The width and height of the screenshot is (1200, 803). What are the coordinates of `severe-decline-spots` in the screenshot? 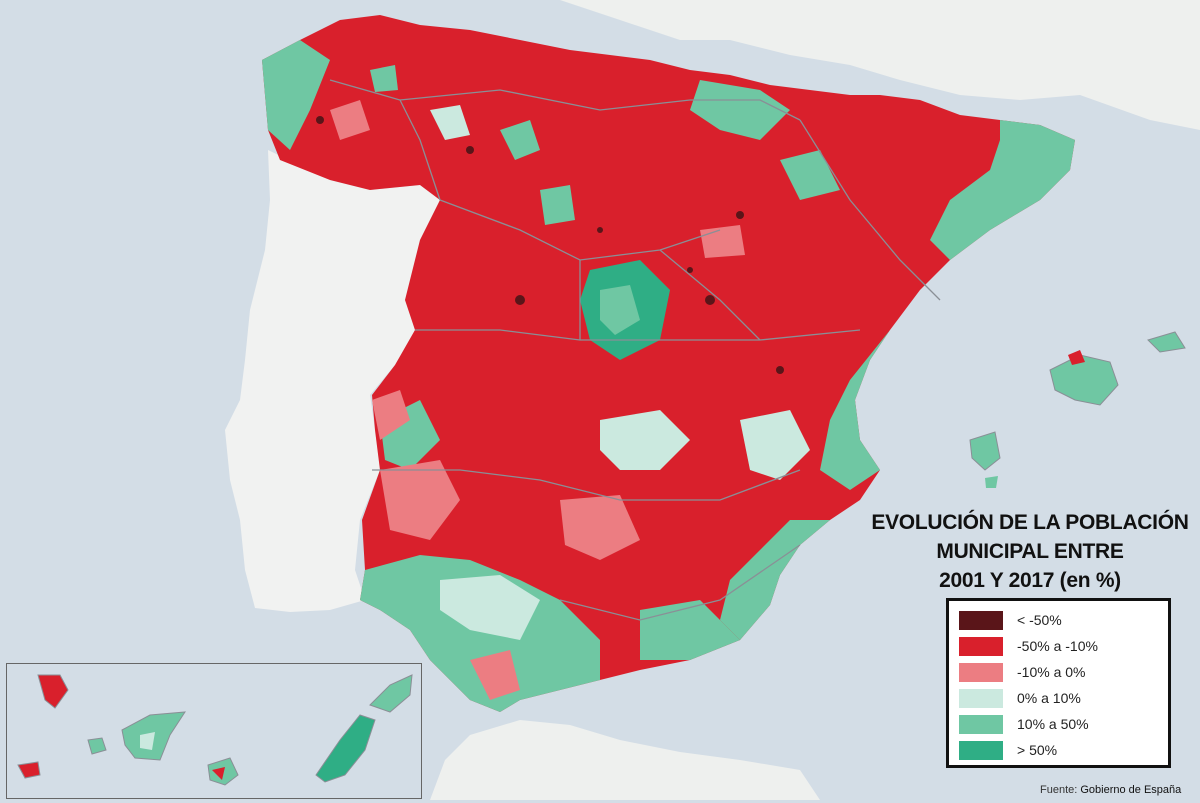 It's located at (550, 245).